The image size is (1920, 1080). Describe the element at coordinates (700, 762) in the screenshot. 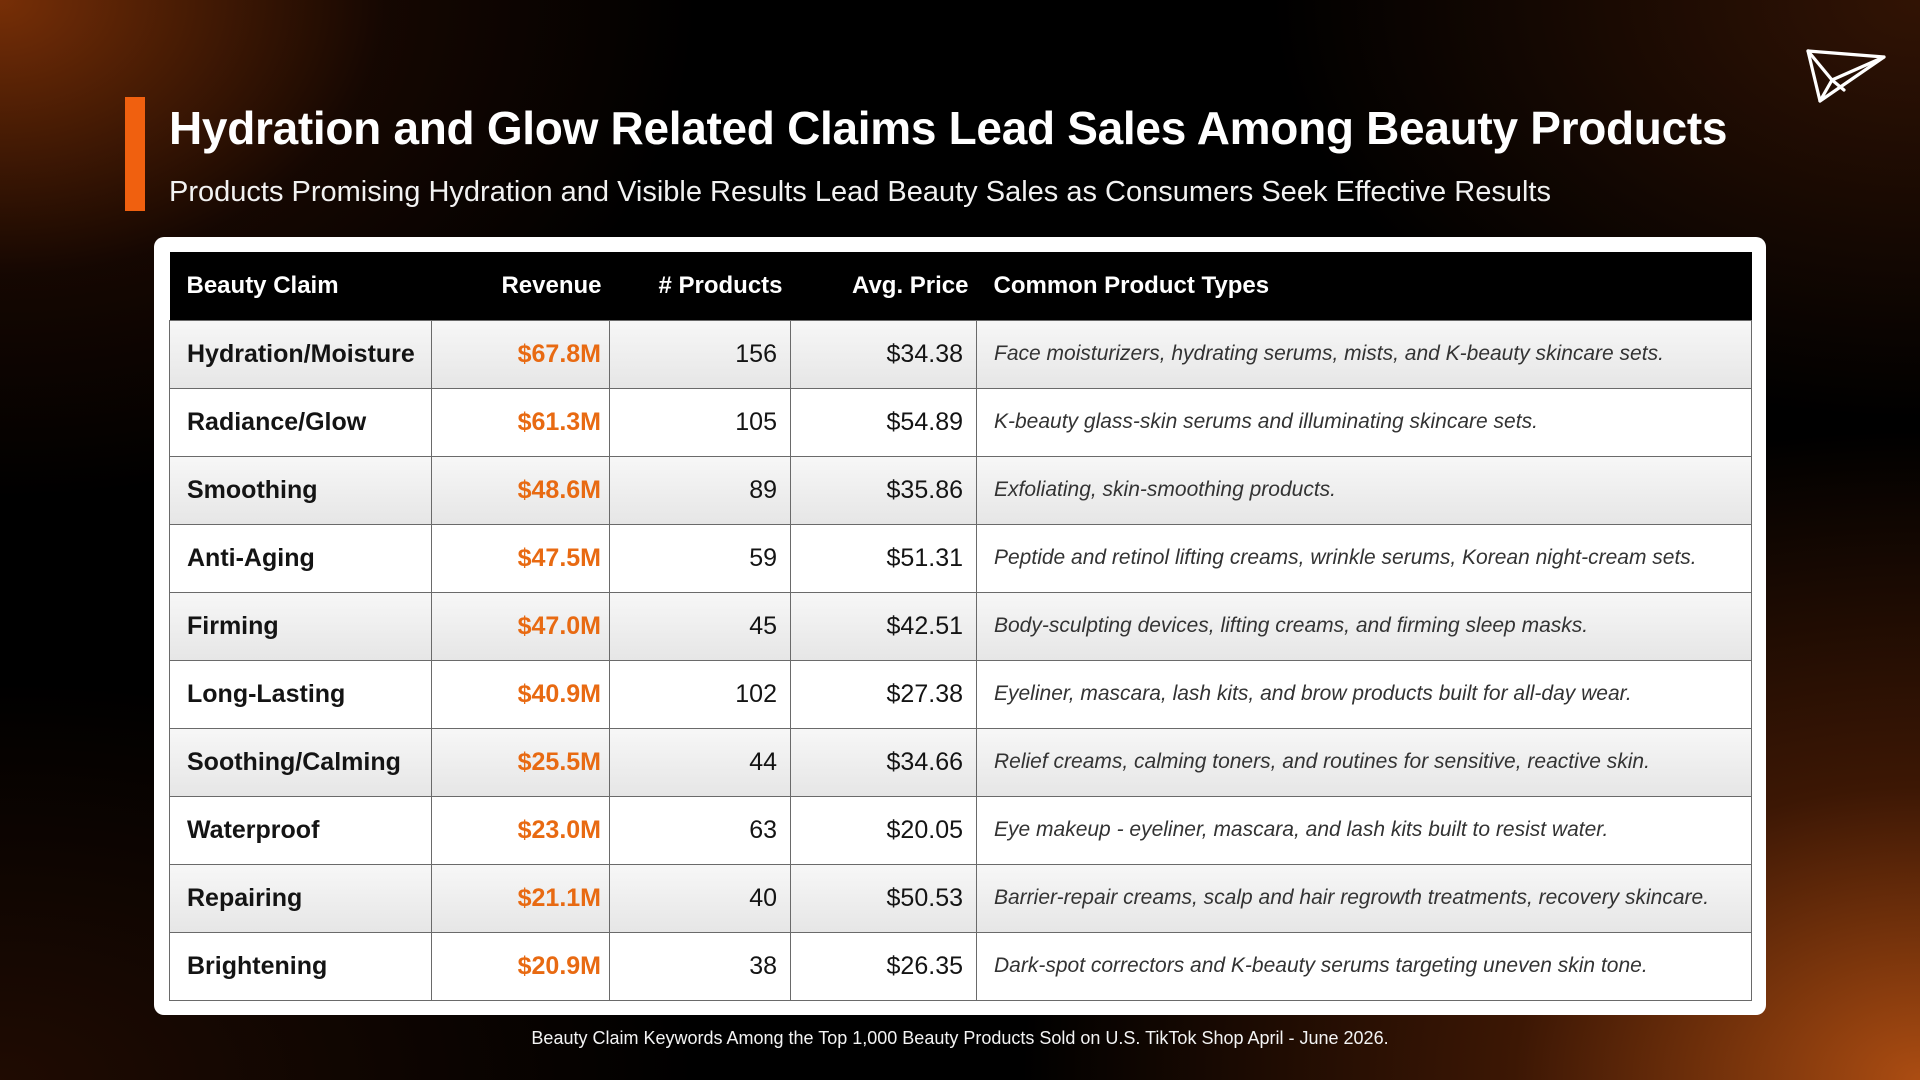

I see `products-count-cell: 44` at that location.